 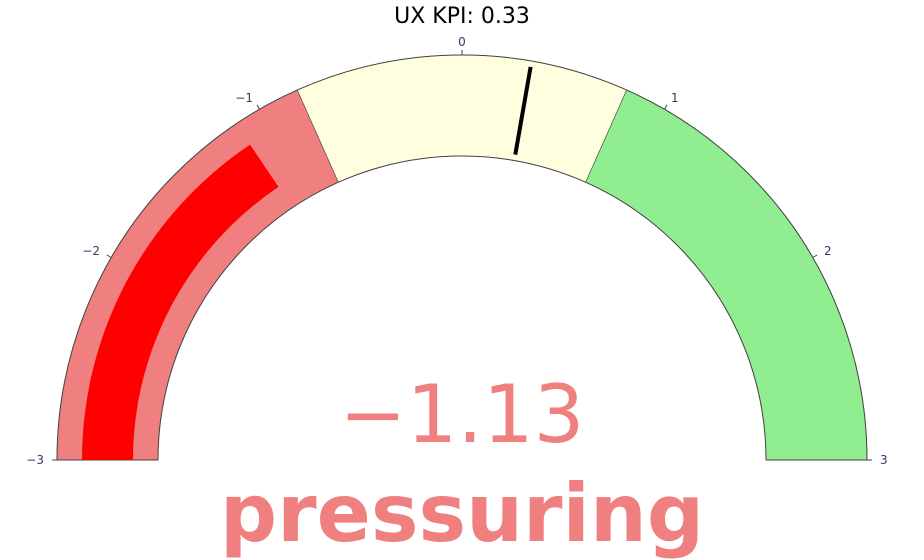 What do you see at coordinates (91, 251) in the screenshot?
I see `gauge-tick-label: −2` at bounding box center [91, 251].